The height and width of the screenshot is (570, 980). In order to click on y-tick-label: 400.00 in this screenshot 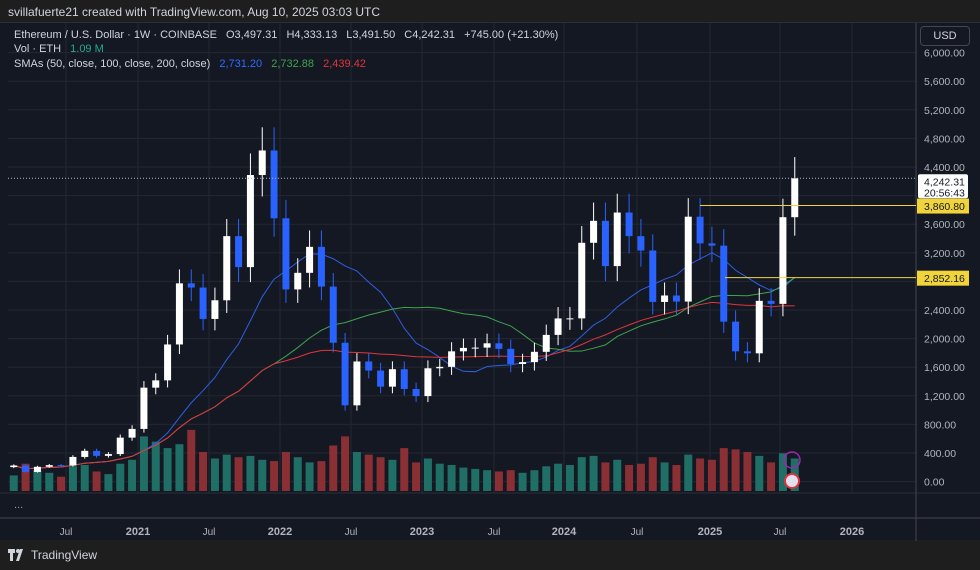, I will do `click(940, 454)`.